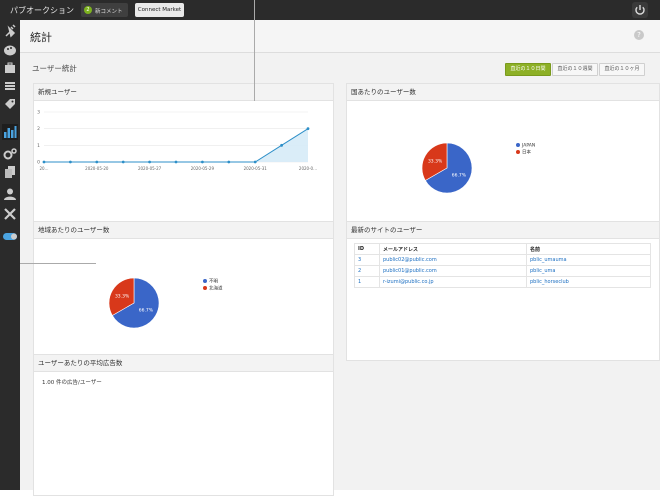  I want to click on section-subtitle: ユーザー統計, so click(54, 68).